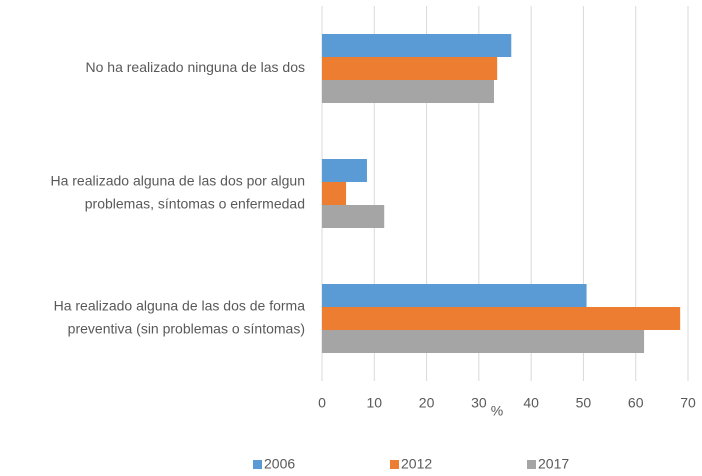  Describe the element at coordinates (427, 403) in the screenshot. I see `x-tick-label: 20` at that location.